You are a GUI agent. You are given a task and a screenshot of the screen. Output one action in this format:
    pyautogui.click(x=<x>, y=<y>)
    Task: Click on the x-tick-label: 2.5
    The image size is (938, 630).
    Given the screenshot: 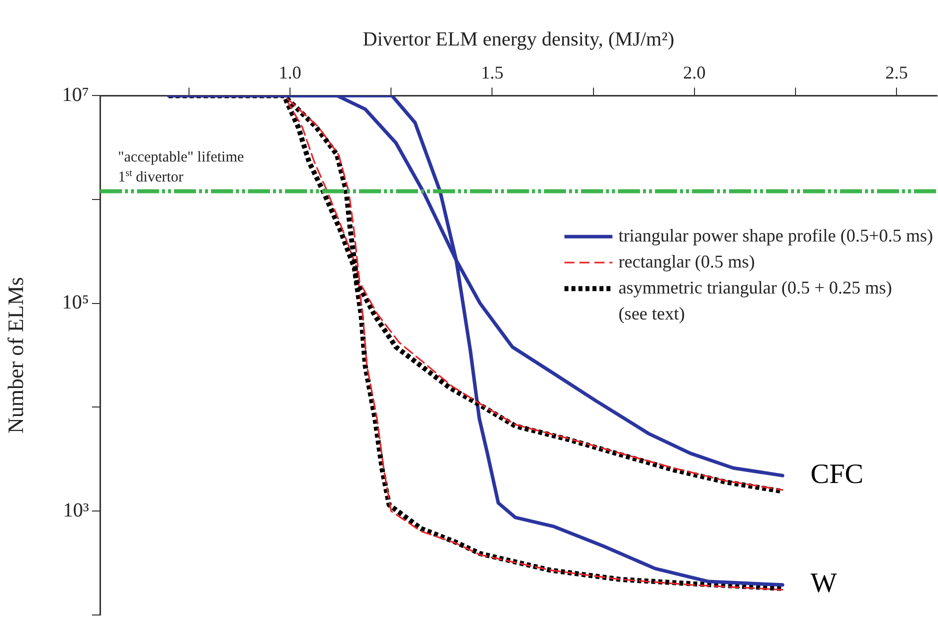 What is the action you would take?
    pyautogui.click(x=896, y=72)
    